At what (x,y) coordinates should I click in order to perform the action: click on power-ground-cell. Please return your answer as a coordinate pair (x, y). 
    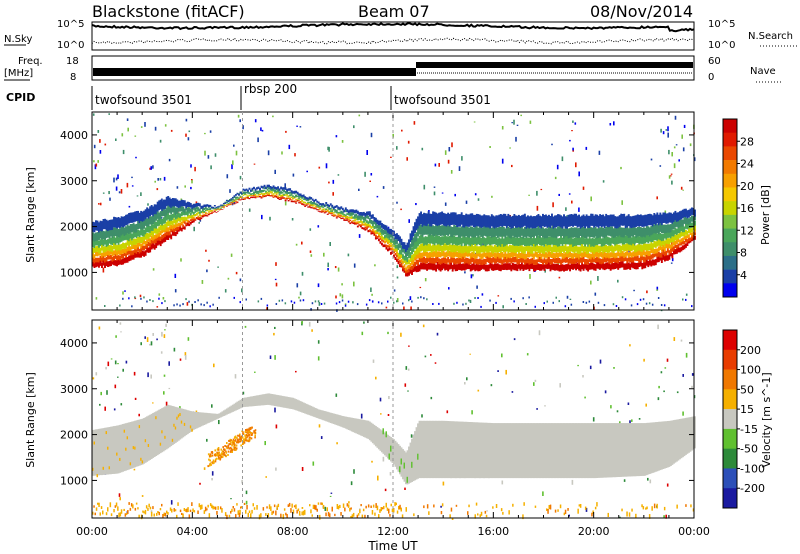
    Looking at the image, I should click on (565, 306).